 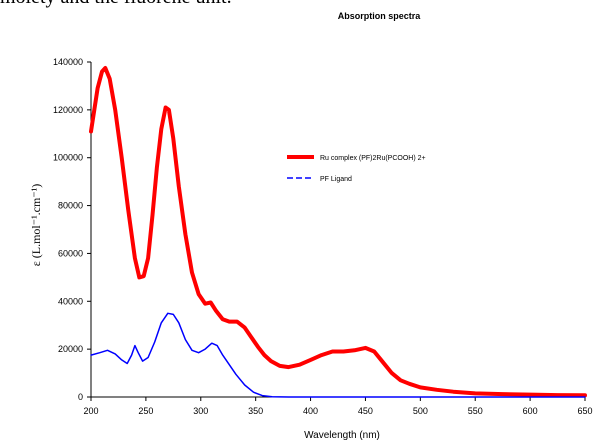 I want to click on y-axis-ticks: 0 20000 40000 60000 80000 100000 120000 140000, so click(x=72, y=229).